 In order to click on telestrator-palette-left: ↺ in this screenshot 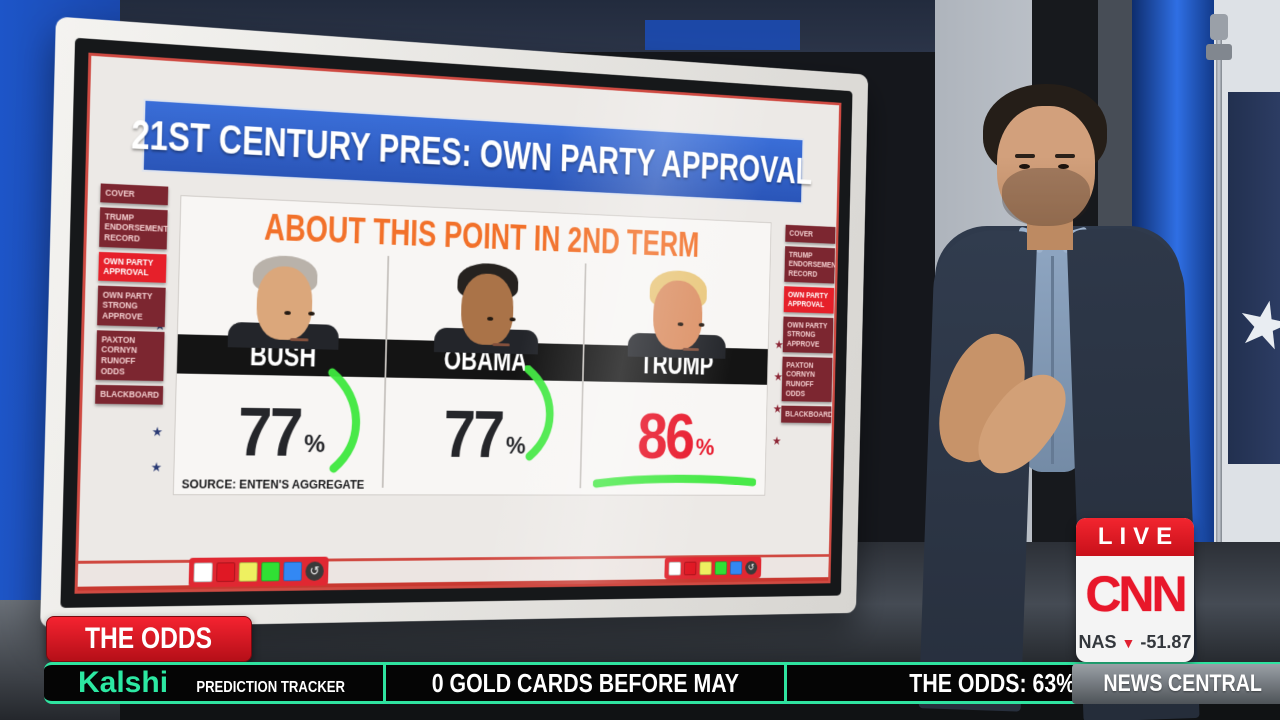, I will do `click(258, 572)`.